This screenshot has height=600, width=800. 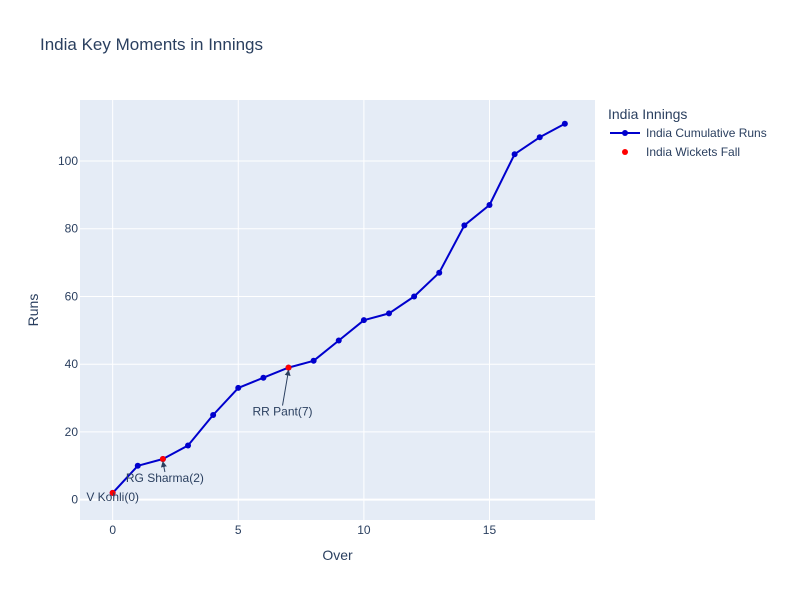 What do you see at coordinates (302, 530) in the screenshot?
I see `x-axis-ticks: 0 5 10 15` at bounding box center [302, 530].